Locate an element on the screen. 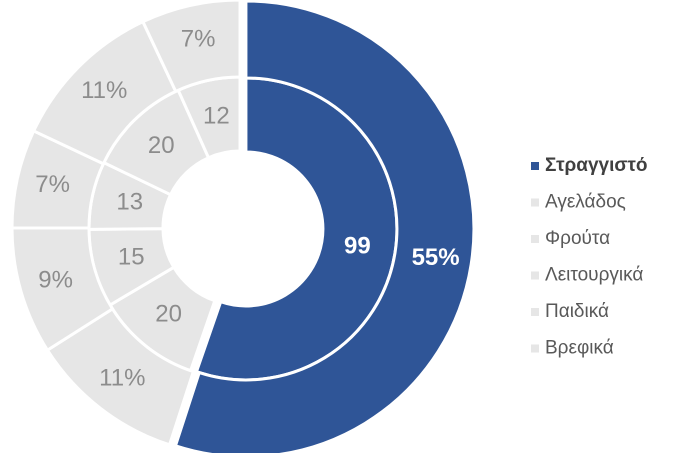  data-label-value: 99 is located at coordinates (357, 246).